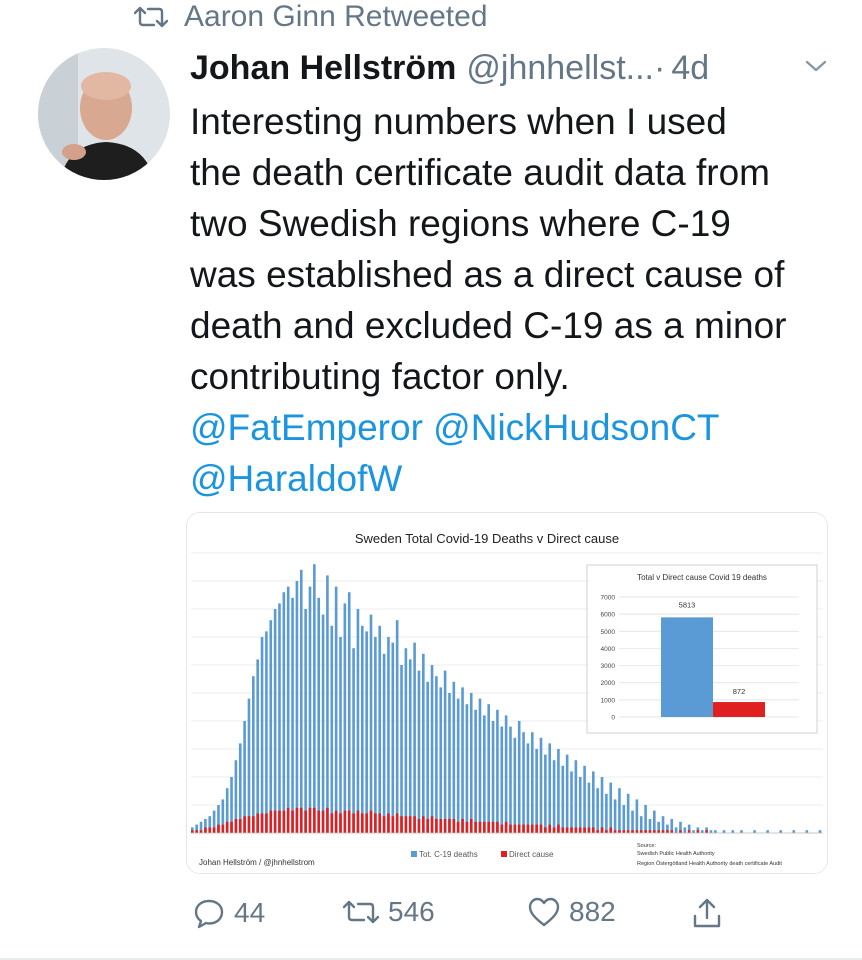  What do you see at coordinates (608, 666) in the screenshot?
I see `inset-y-tick: 3000` at bounding box center [608, 666].